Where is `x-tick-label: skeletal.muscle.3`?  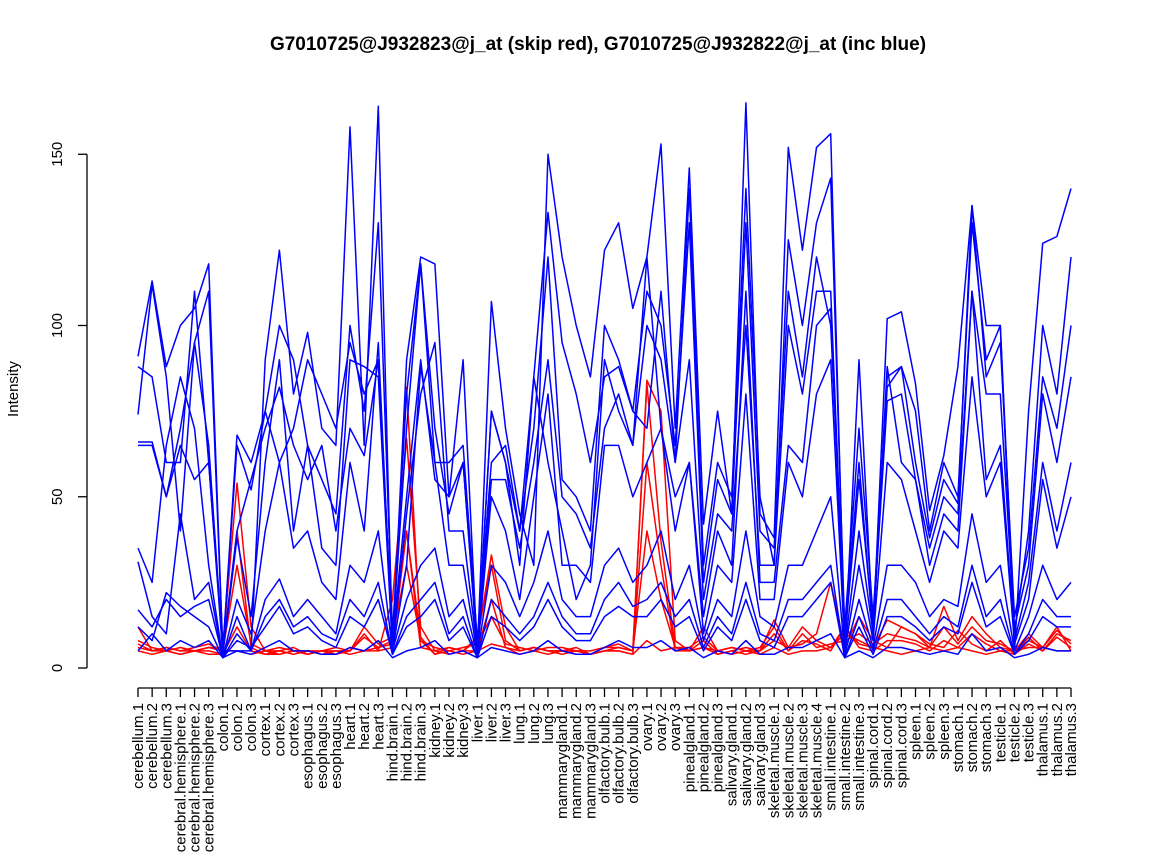 x-tick-label: skeletal.muscle.3 is located at coordinates (802, 760).